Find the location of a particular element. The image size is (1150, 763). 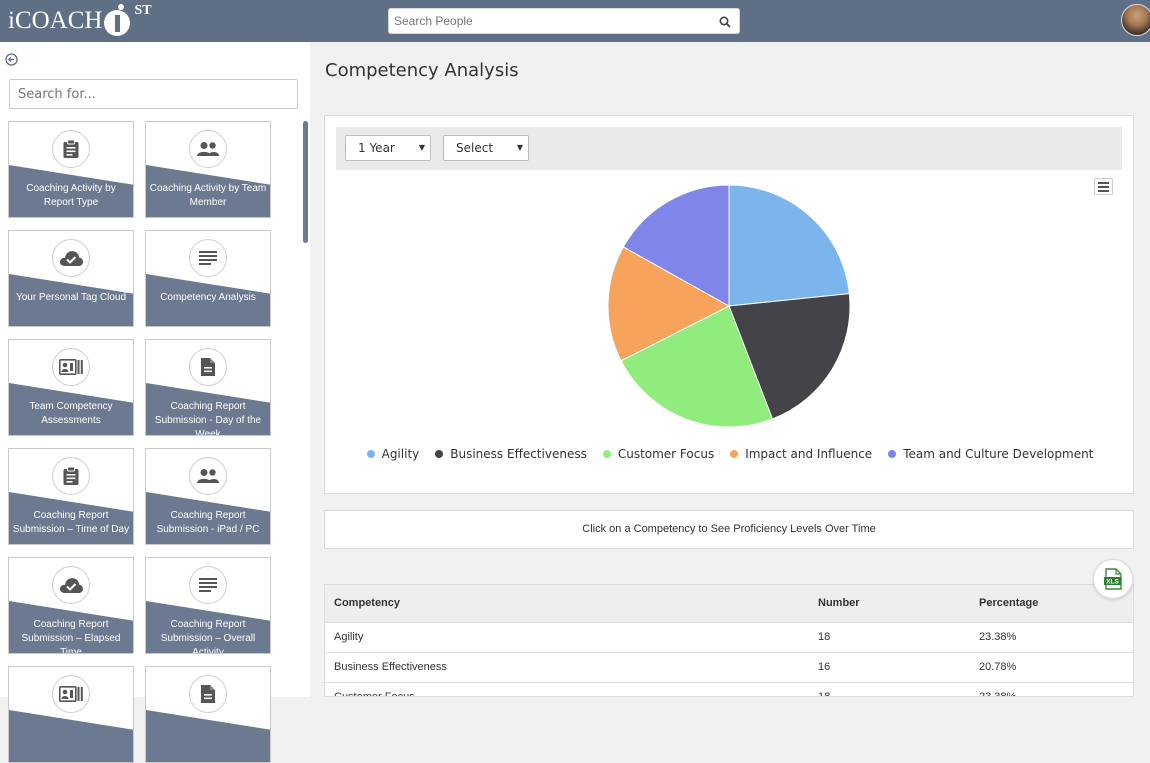

sidebar-scrollbar is located at coordinates (305, 182).